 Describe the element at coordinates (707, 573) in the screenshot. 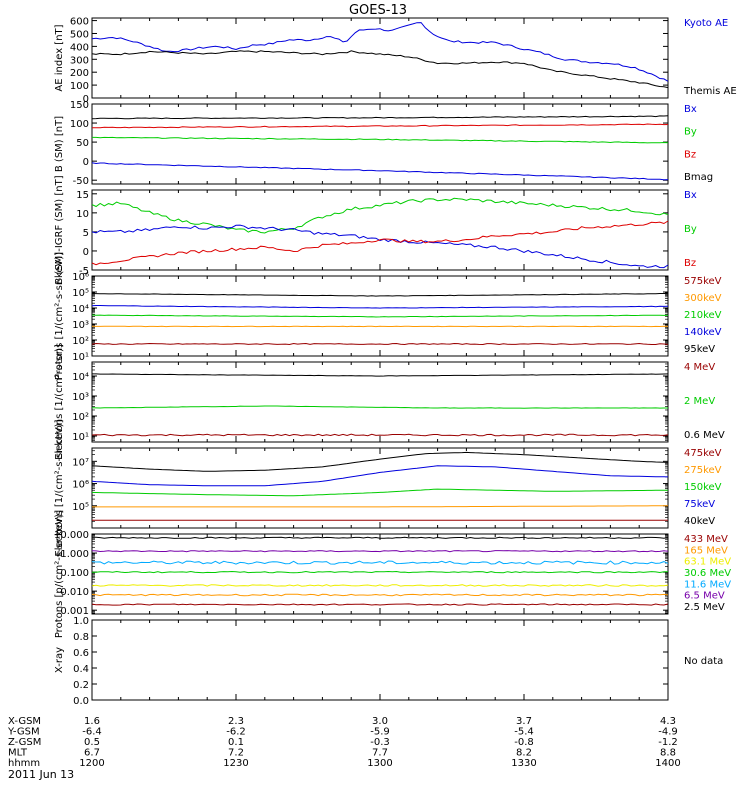

I see `legend-entry: 30.6 MeV` at that location.